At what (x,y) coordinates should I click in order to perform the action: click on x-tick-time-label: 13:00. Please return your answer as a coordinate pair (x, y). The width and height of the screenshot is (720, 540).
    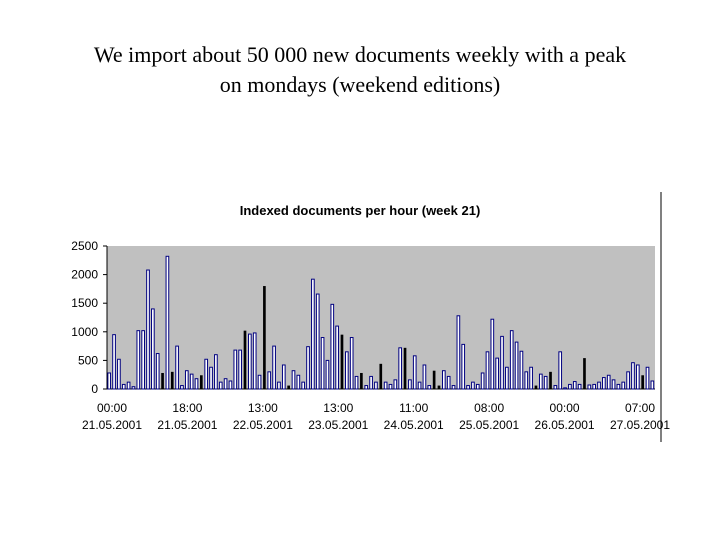
    Looking at the image, I should click on (263, 408).